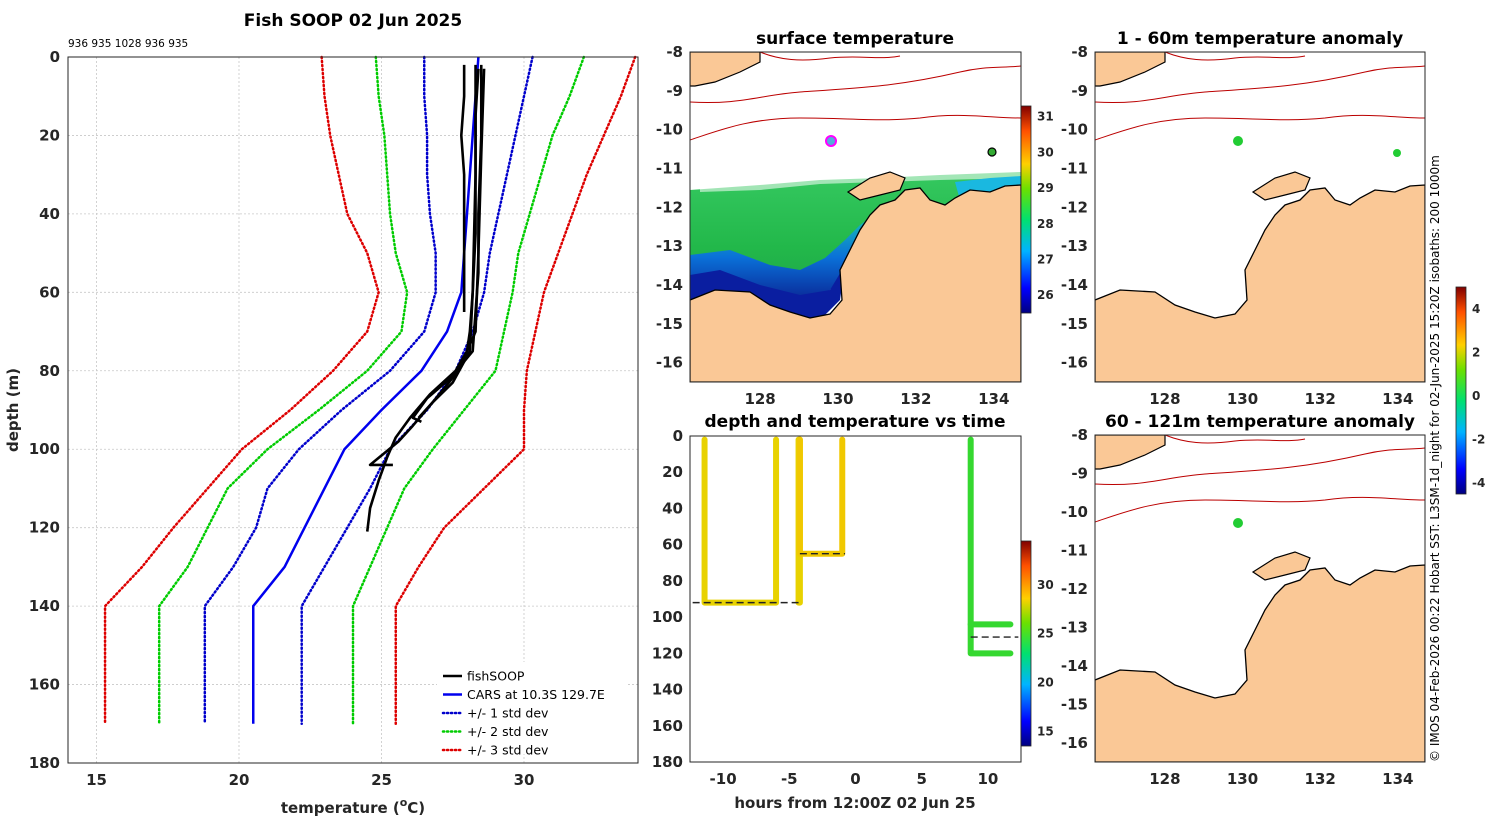 This screenshot has height=820, width=1500. I want to click on colorbar-tick-label: 30, so click(1045, 585).